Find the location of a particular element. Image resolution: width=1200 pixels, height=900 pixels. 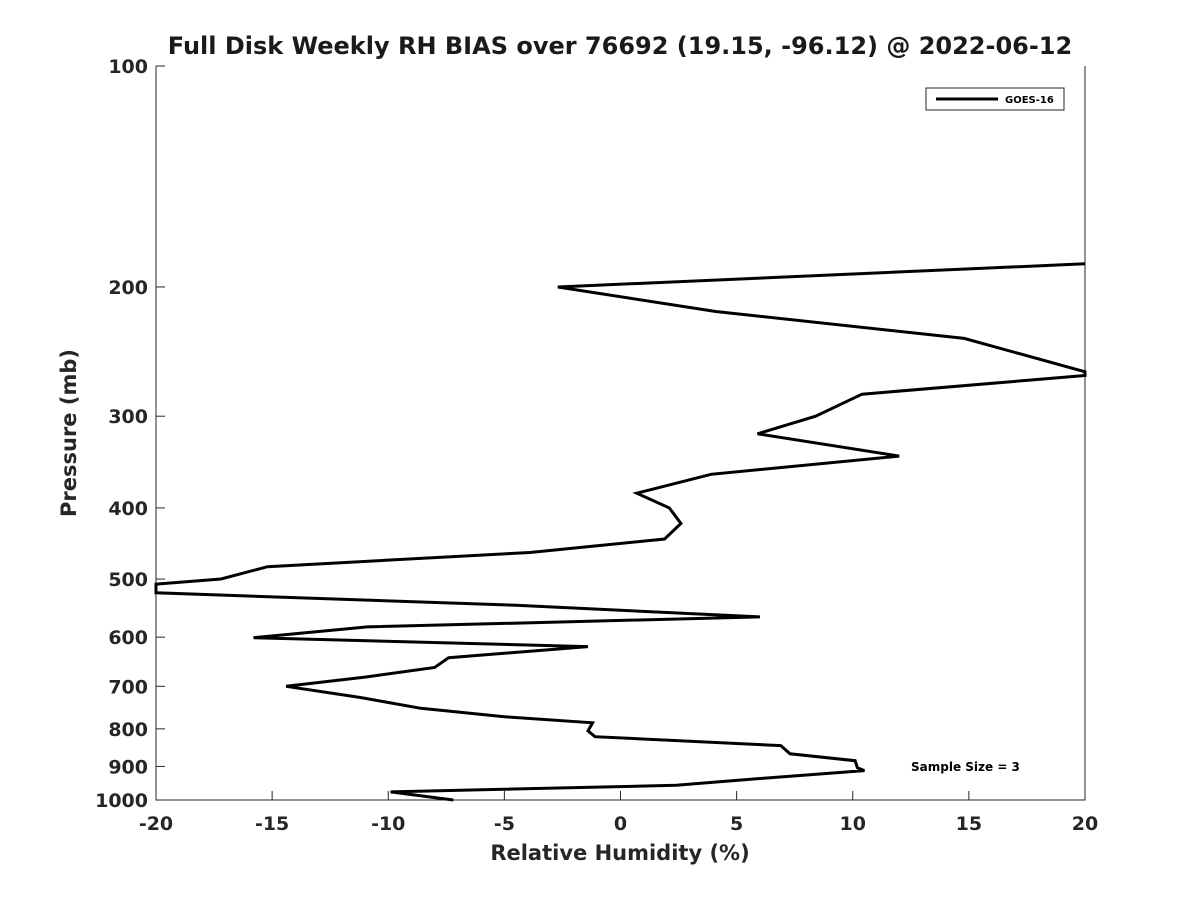

x-tick-label: 10 is located at coordinates (853, 824).